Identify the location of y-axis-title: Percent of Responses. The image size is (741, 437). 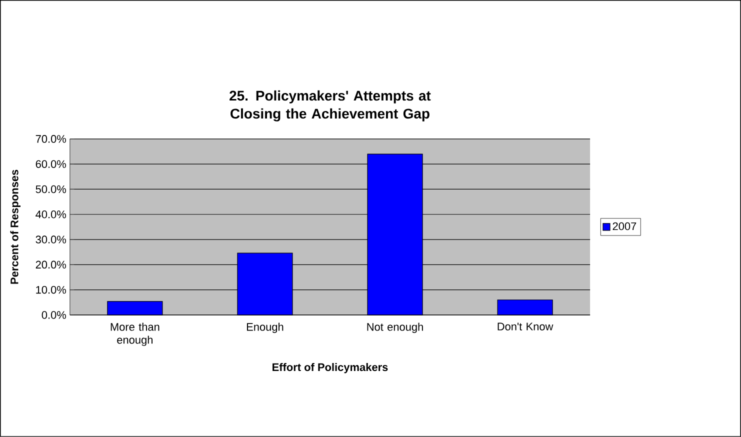
(15, 227).